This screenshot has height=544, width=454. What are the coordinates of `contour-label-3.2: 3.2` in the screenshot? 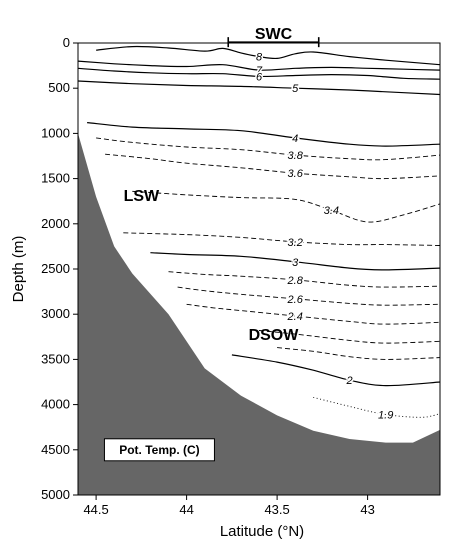 It's located at (295, 243).